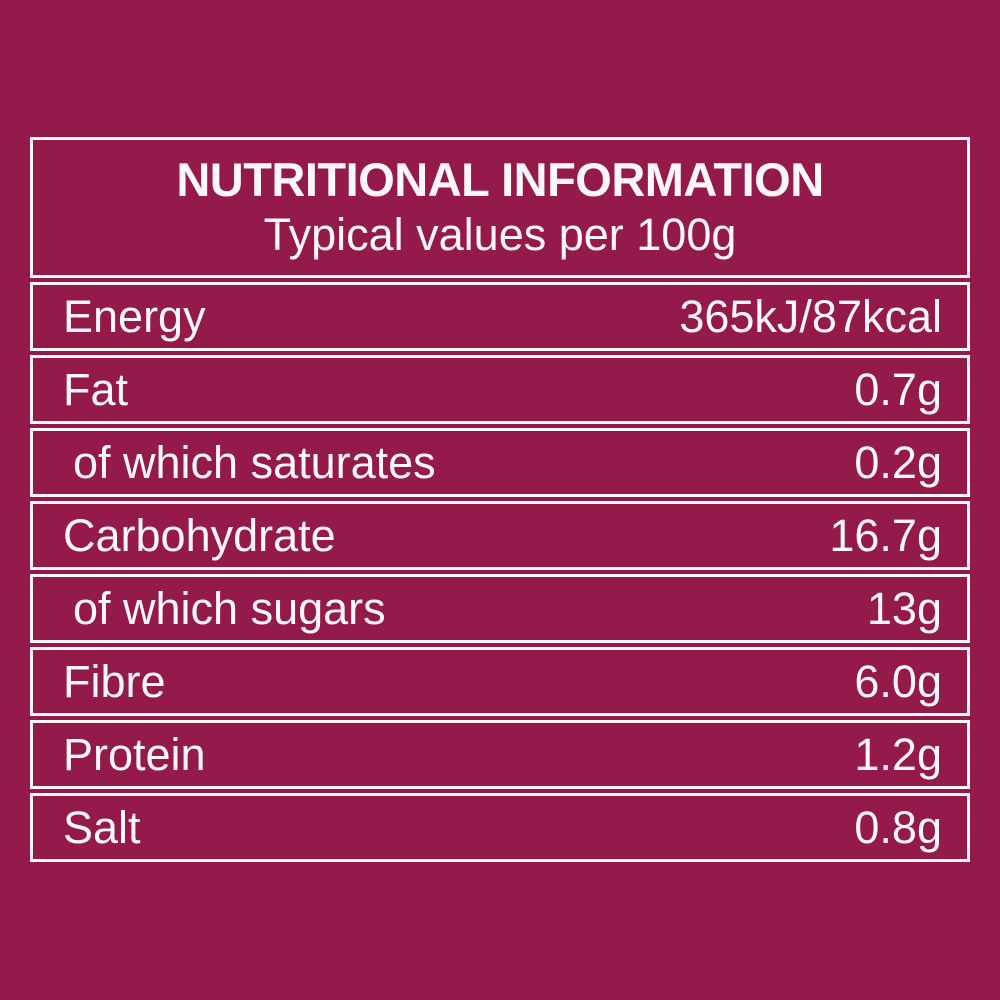  Describe the element at coordinates (885, 535) in the screenshot. I see `nutrient-value: 16.7g` at that location.